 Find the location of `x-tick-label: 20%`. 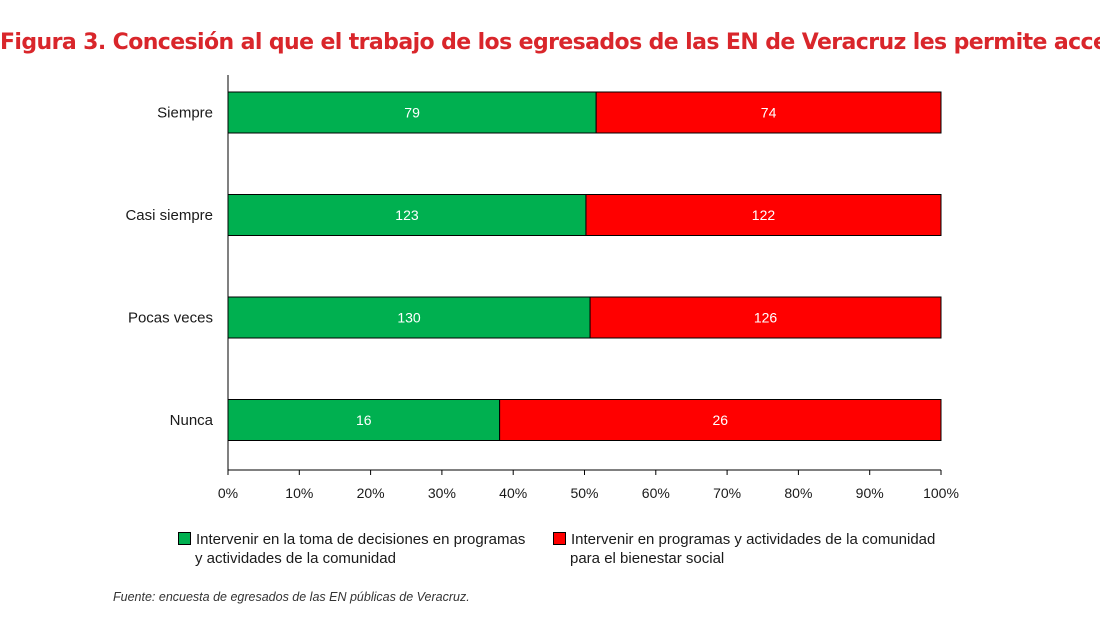

x-tick-label: 20% is located at coordinates (371, 493).